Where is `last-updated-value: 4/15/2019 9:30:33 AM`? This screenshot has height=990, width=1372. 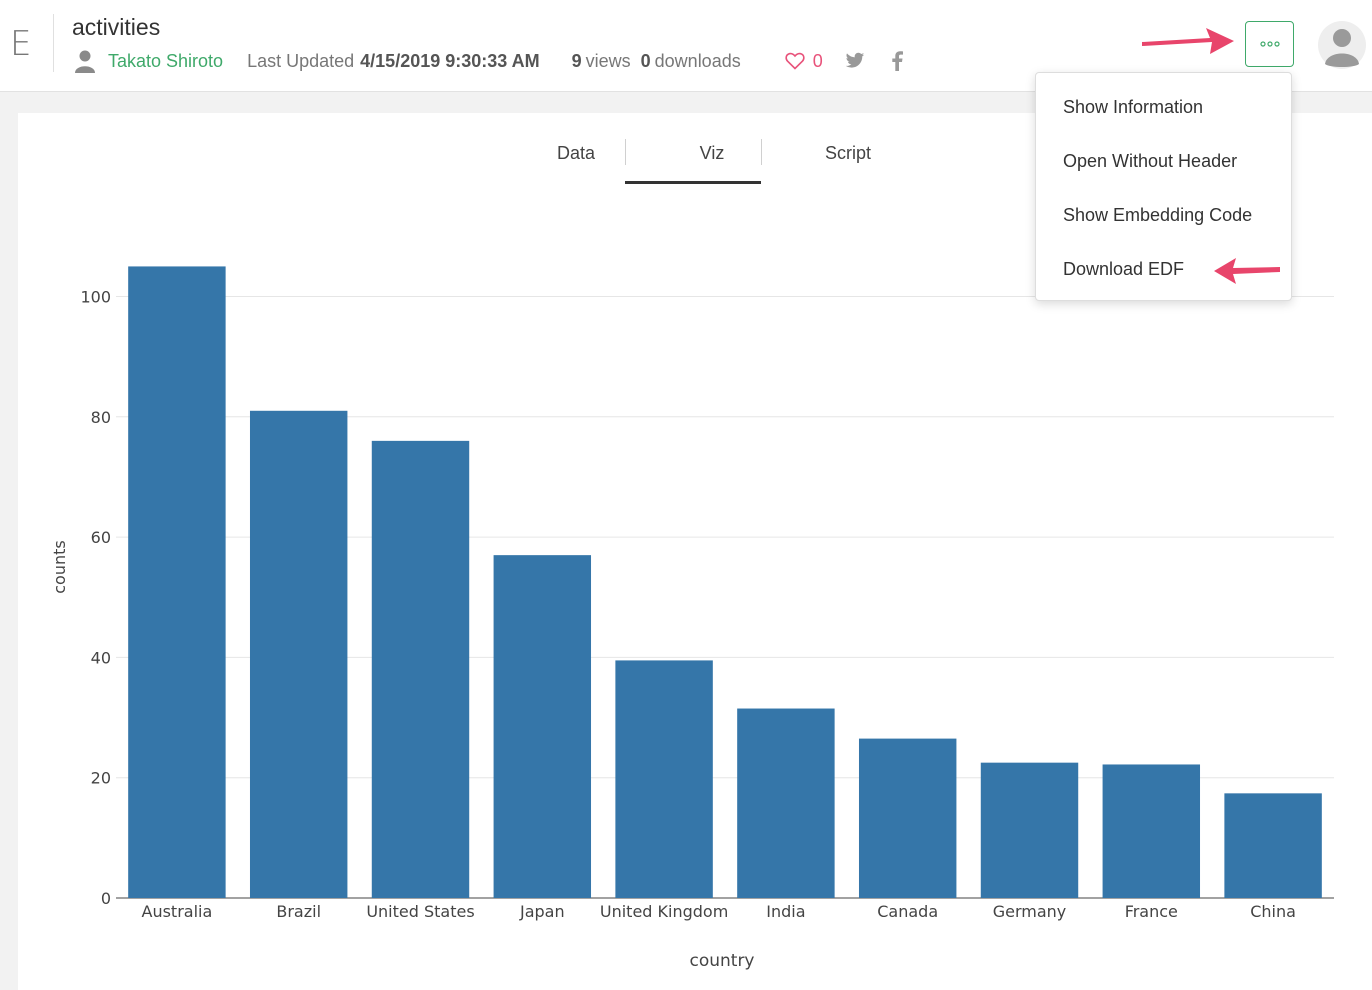
last-updated-value: 4/15/2019 9:30:33 AM is located at coordinates (450, 60).